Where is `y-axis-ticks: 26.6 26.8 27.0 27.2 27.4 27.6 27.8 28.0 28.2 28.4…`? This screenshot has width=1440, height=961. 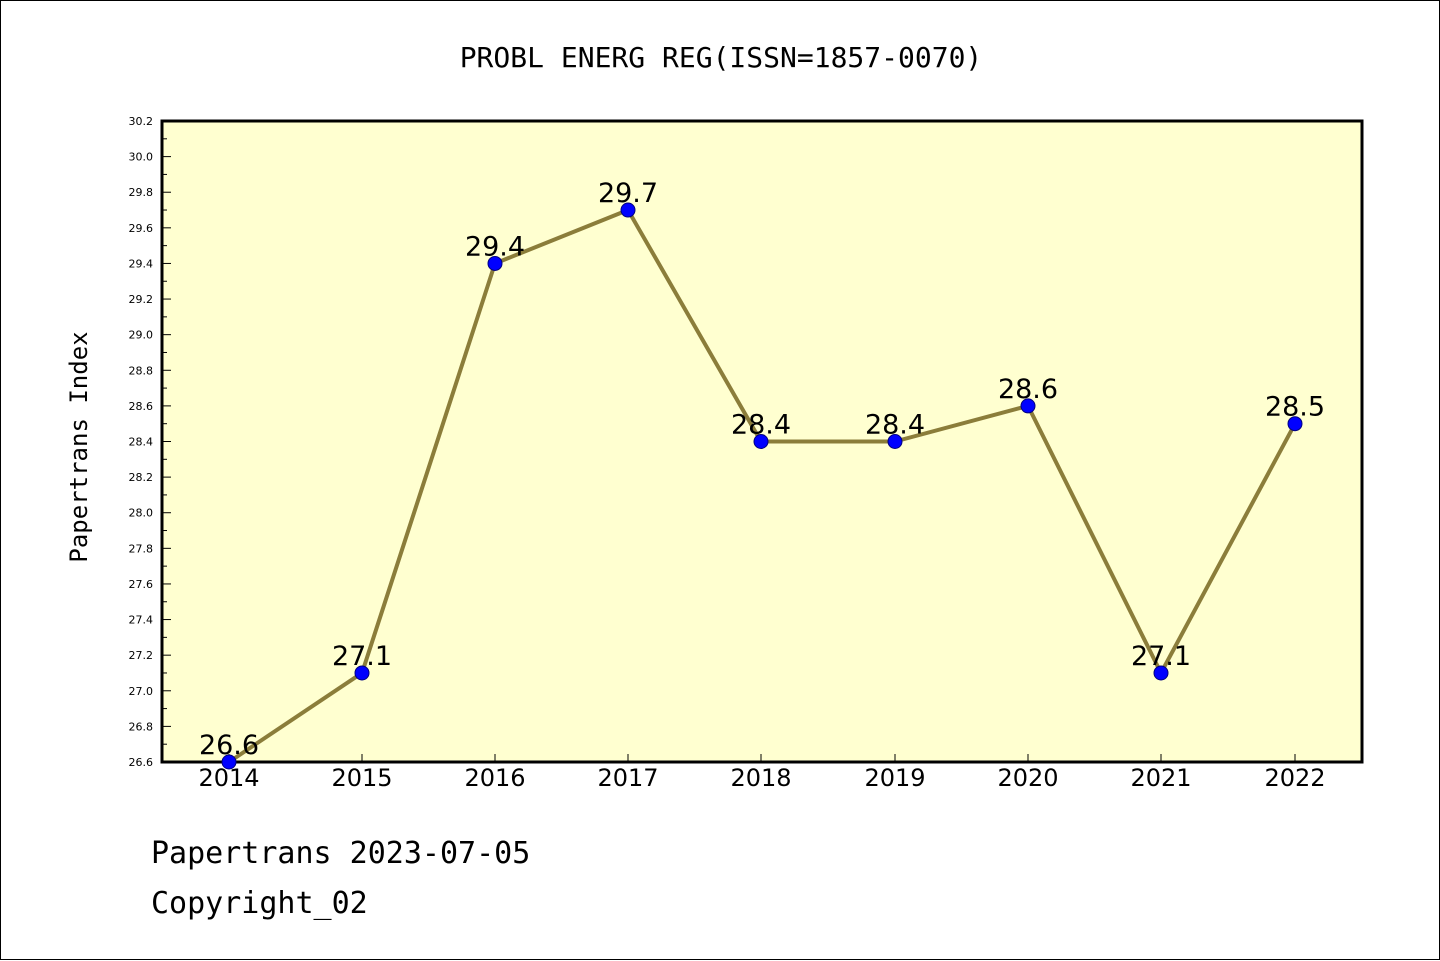 y-axis-ticks: 26.6 26.8 27.0 27.2 27.4 27.6 27.8 28.0 28.2 28.4… is located at coordinates (150, 442).